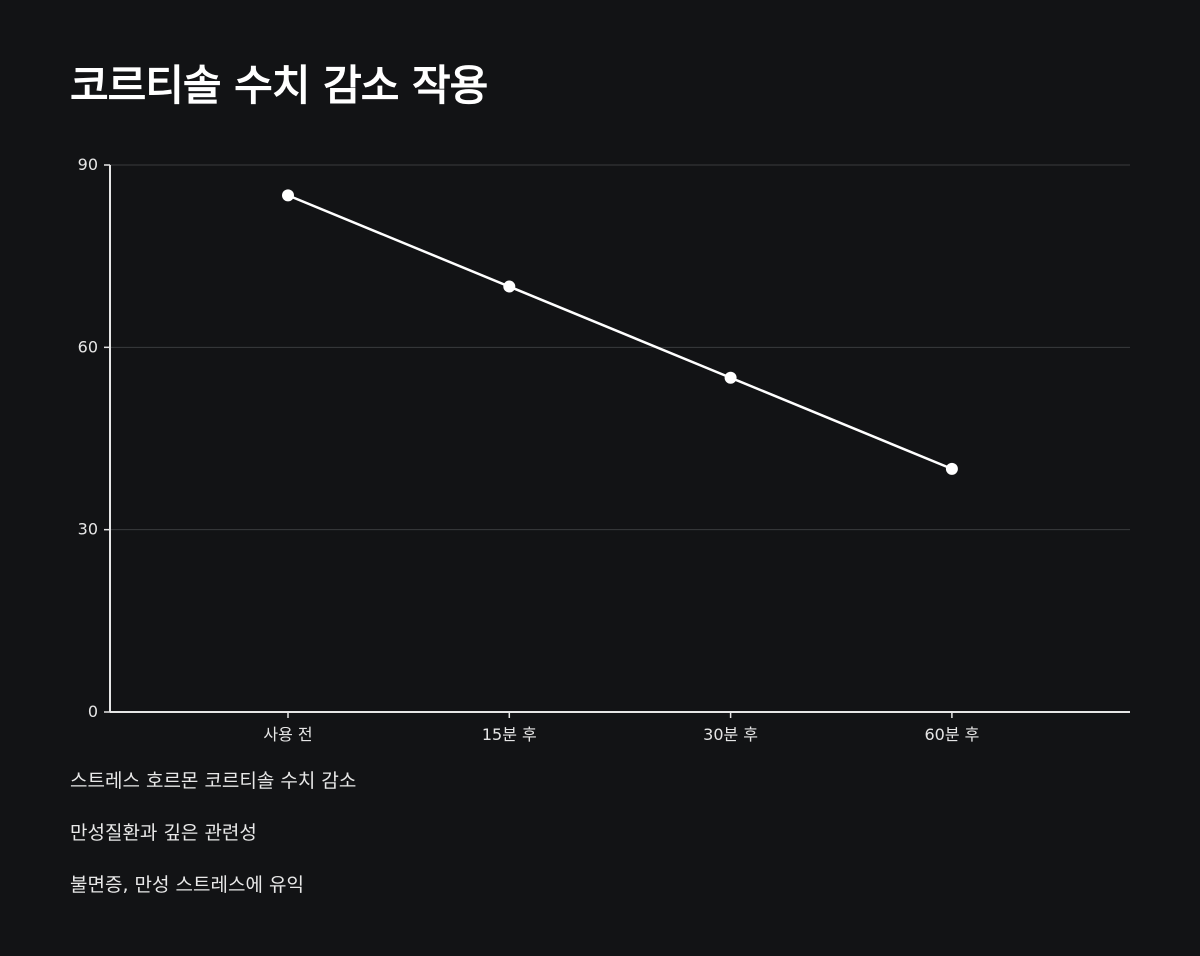 The image size is (1200, 956). I want to click on x-tick-label: 15분 후, so click(509, 734).